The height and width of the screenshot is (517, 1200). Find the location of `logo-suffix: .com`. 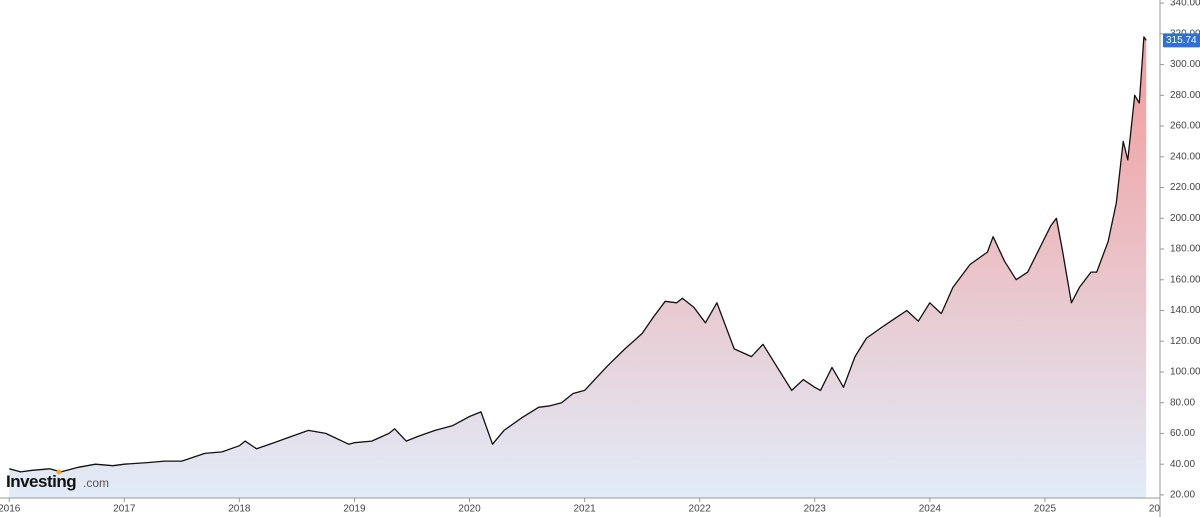

logo-suffix: .com is located at coordinates (96, 483).